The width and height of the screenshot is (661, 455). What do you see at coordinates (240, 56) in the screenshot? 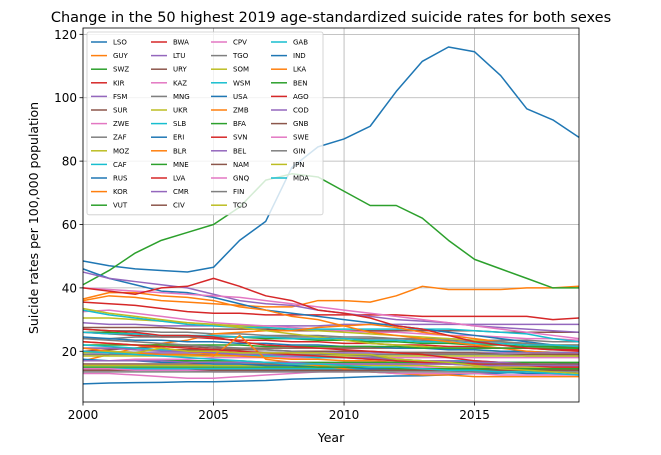
I see `legend-label: TGO` at bounding box center [240, 56].